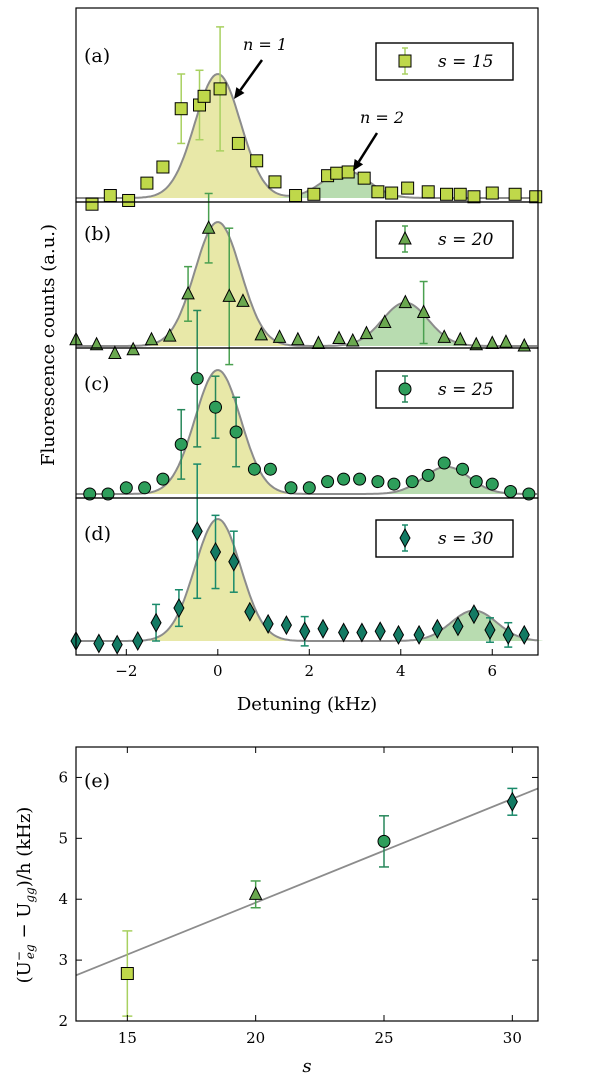  What do you see at coordinates (63, 1021) in the screenshot?
I see `y-tick-label: 2` at bounding box center [63, 1021].